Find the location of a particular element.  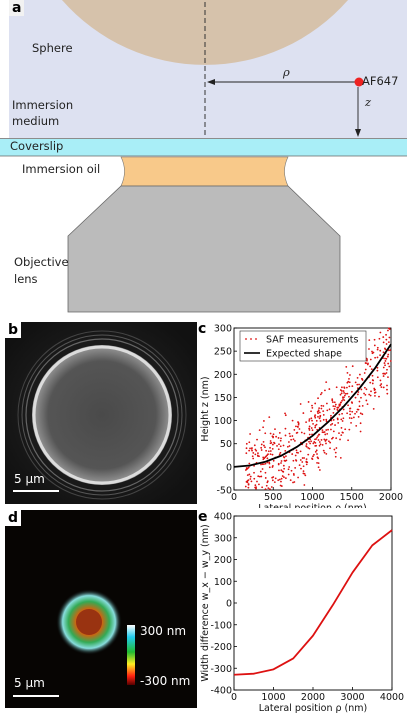

y-axis-label: Width difference w_x − w_y (nm) is located at coordinates (205, 602).